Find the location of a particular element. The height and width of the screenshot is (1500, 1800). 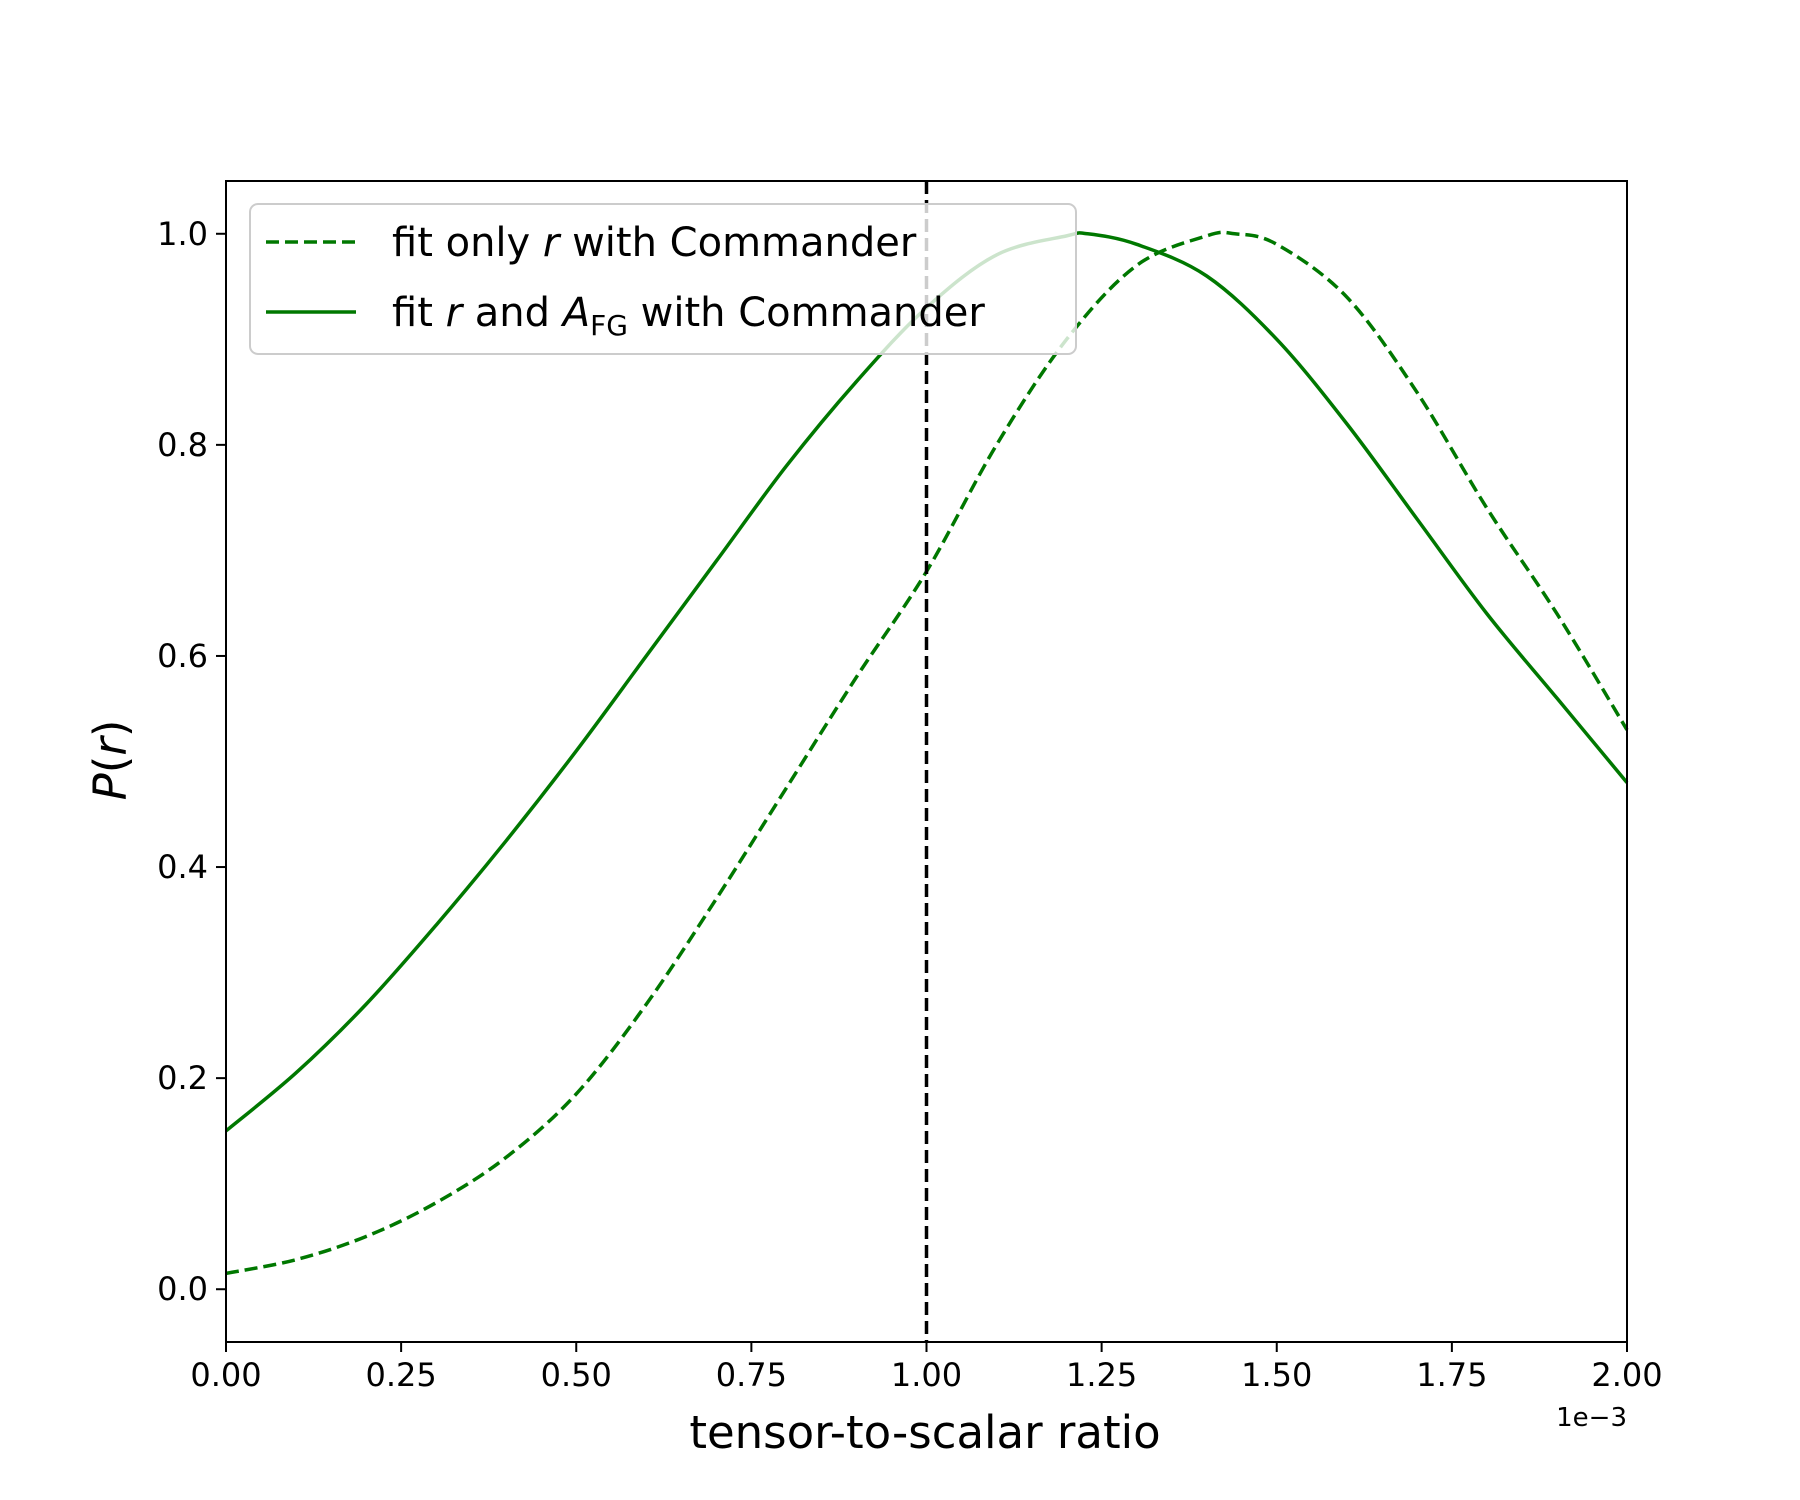

legend-entry-dashed: fit only r with Commander is located at coordinates (654, 243).